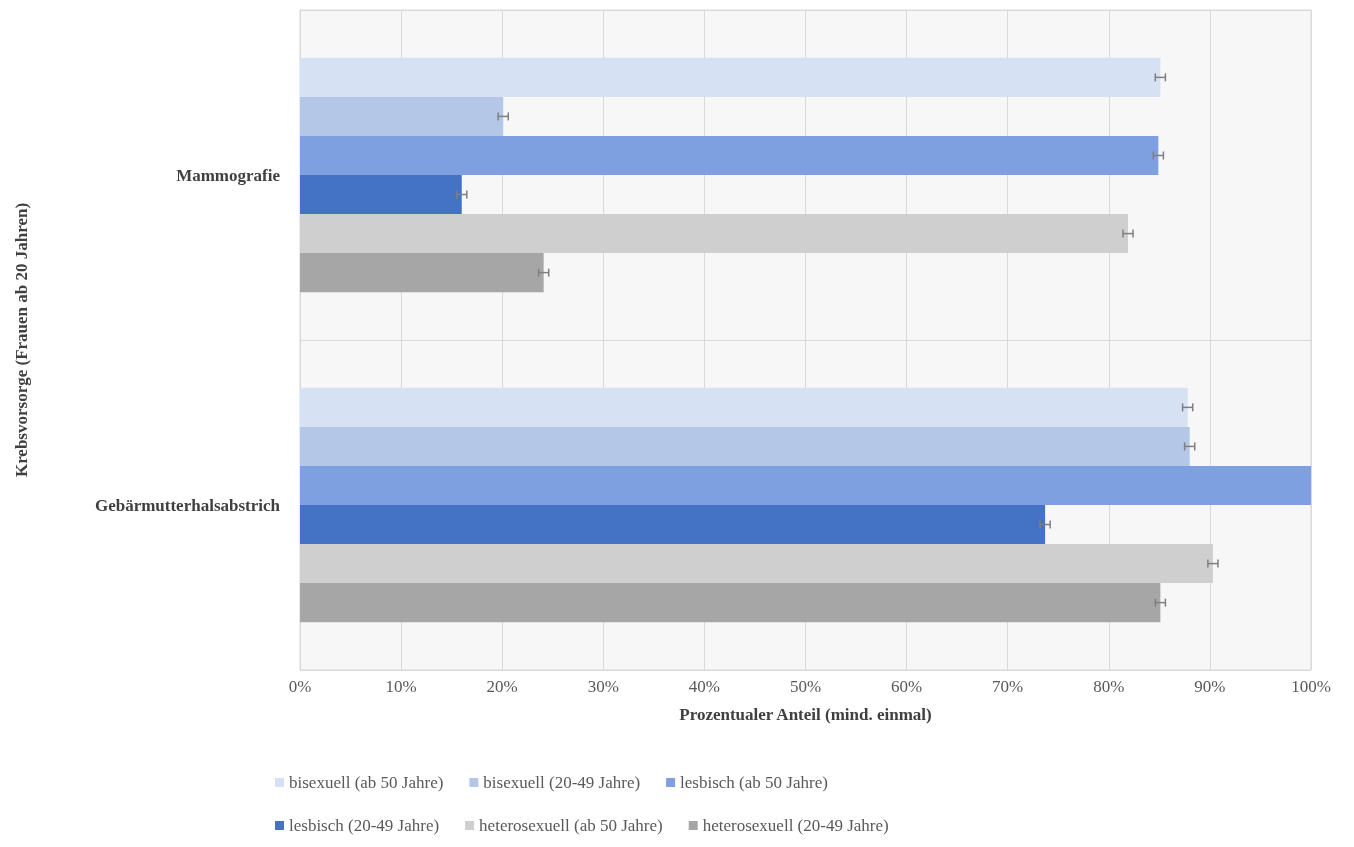 This screenshot has width=1354, height=847. Describe the element at coordinates (795, 825) in the screenshot. I see `legend-label: heterosexuell (20-49 Jahre)` at that location.